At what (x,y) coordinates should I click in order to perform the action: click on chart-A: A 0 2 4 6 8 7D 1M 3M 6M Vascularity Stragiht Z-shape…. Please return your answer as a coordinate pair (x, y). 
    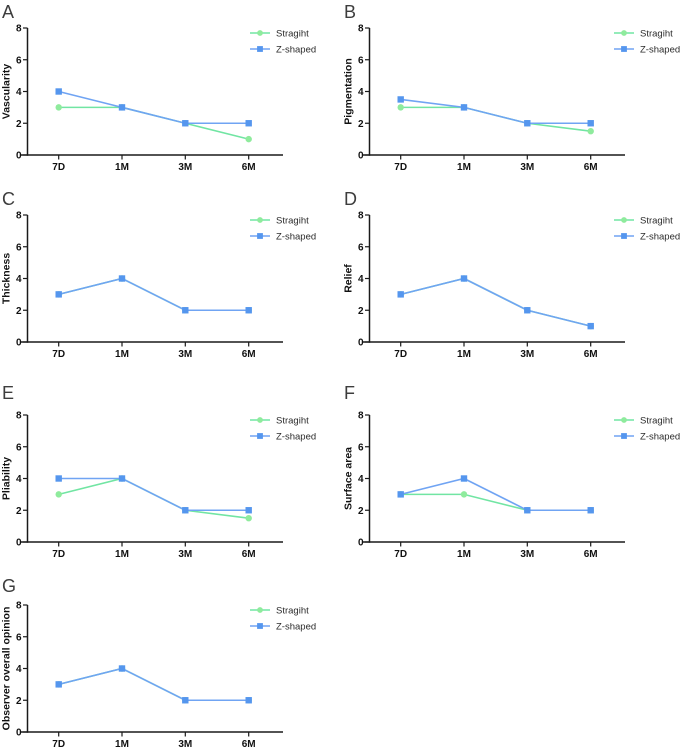
    Looking at the image, I should click on (159, 87).